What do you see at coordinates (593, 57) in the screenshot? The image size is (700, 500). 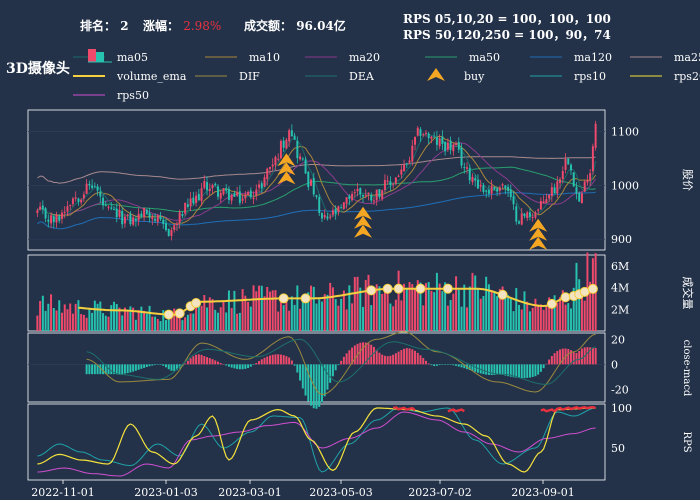 I see `legend-label-ma120: ma120` at bounding box center [593, 57].